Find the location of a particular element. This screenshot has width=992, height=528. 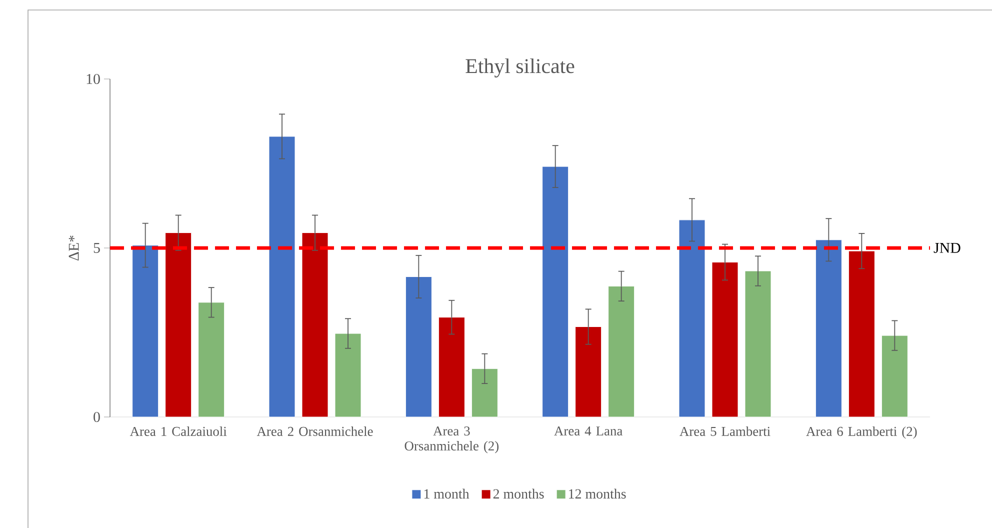

chart-title: Ethyl silicate is located at coordinates (520, 68).